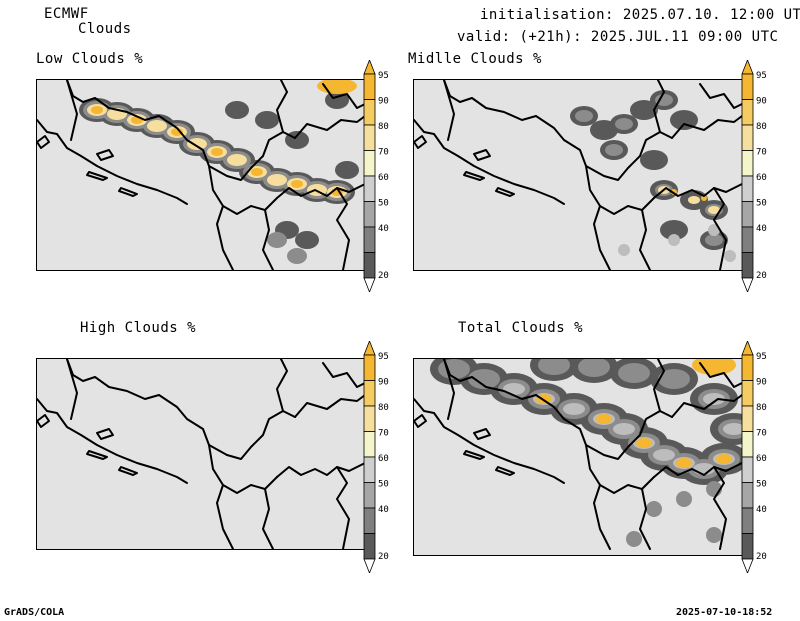 The image size is (800, 621). I want to click on cloud-field, so click(586, 453).